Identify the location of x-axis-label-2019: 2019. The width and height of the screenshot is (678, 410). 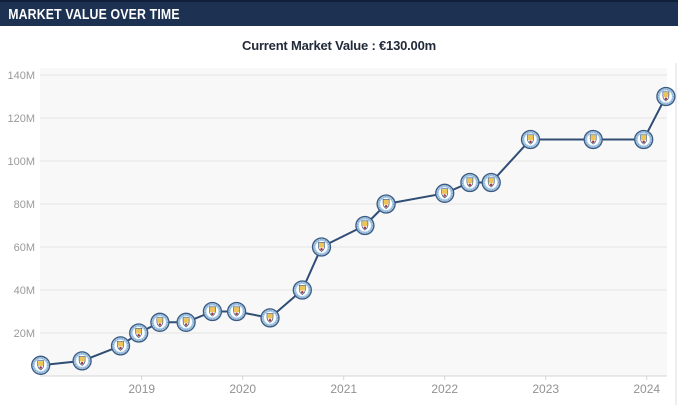
(141, 389).